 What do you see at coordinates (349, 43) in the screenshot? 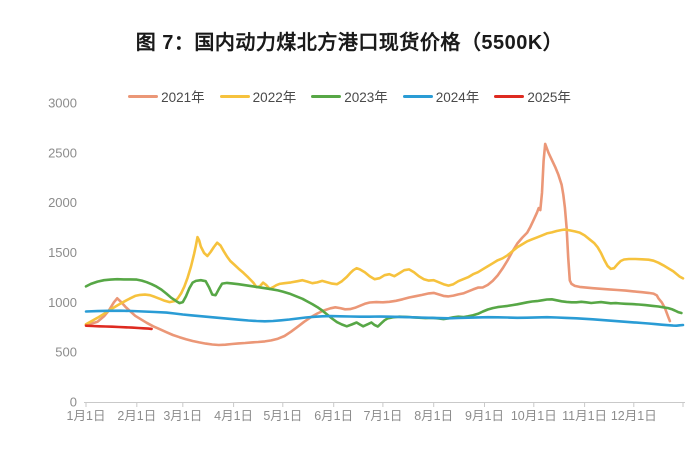
I see `chart-title: 图 7：国内动力煤北方港口现货价格（5500K）` at bounding box center [349, 43].